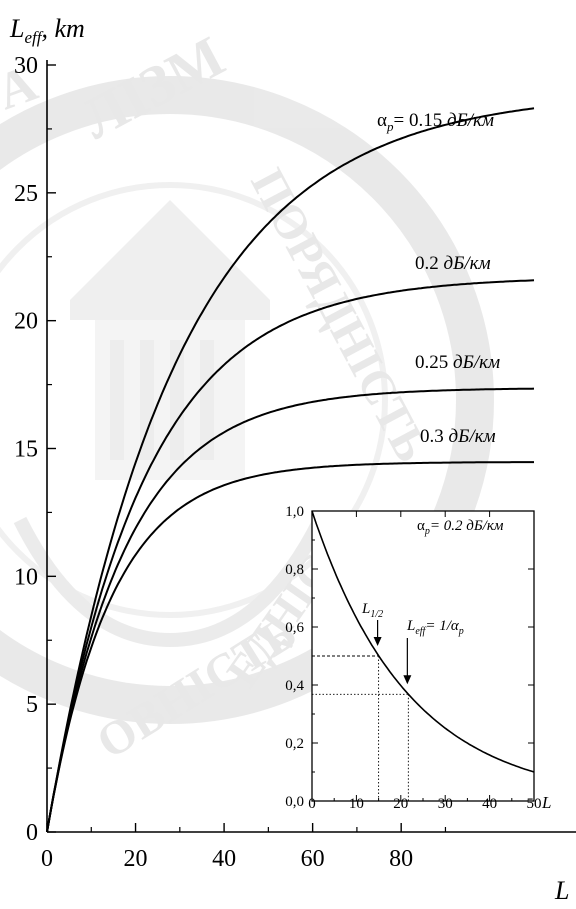 The height and width of the screenshot is (909, 576). I want to click on inset-x-tick-label: 20, so click(400, 804).